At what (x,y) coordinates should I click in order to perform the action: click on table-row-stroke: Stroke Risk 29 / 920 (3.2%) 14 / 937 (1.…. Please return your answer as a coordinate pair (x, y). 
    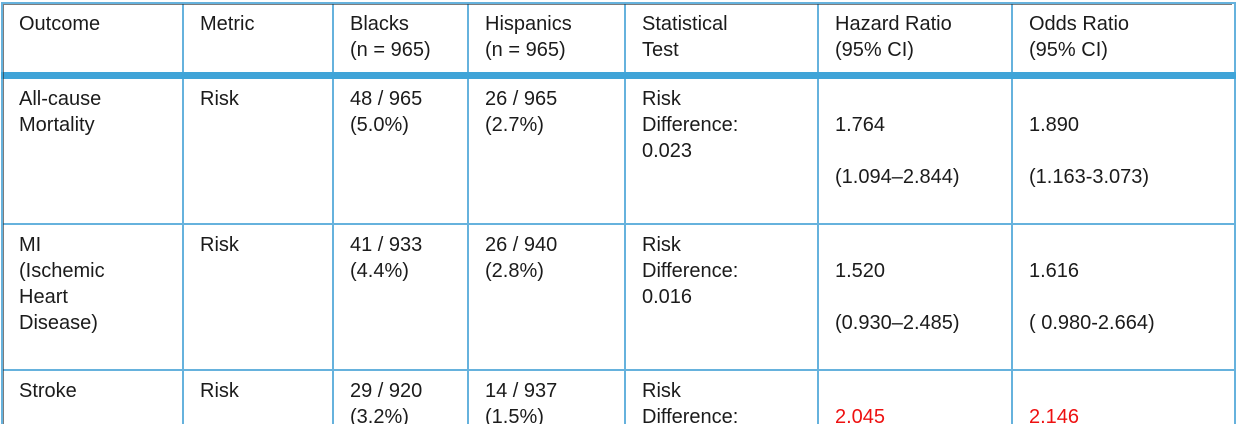
    Looking at the image, I should click on (618, 396).